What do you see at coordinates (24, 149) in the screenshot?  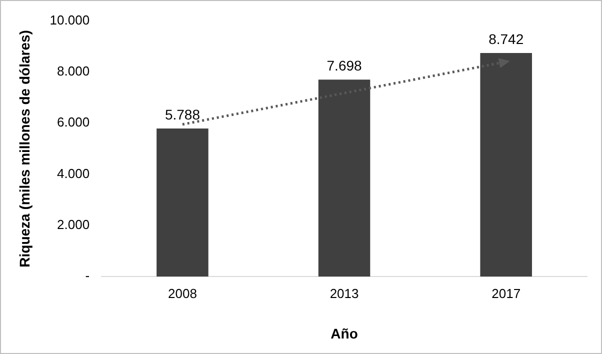 I see `y-axis-title: Riqueza (miles millones de dólares)` at bounding box center [24, 149].